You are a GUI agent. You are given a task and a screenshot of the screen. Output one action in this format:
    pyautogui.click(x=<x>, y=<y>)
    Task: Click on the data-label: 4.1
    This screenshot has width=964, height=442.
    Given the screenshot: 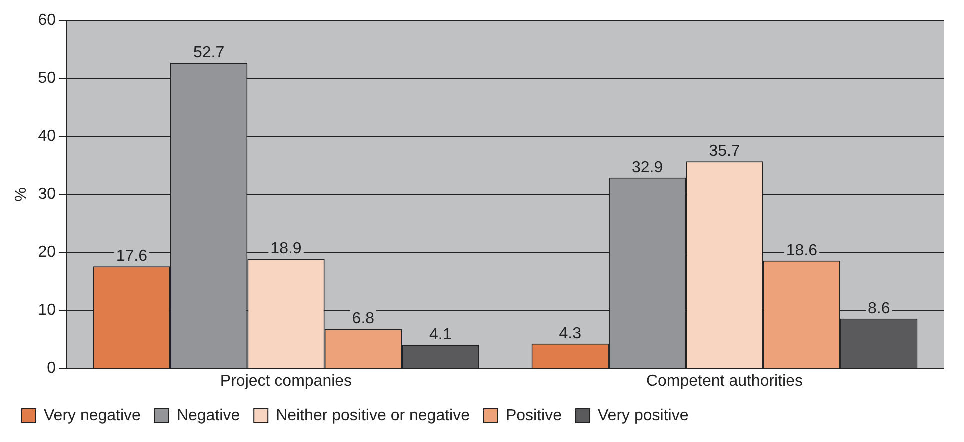 What is the action you would take?
    pyautogui.click(x=440, y=335)
    